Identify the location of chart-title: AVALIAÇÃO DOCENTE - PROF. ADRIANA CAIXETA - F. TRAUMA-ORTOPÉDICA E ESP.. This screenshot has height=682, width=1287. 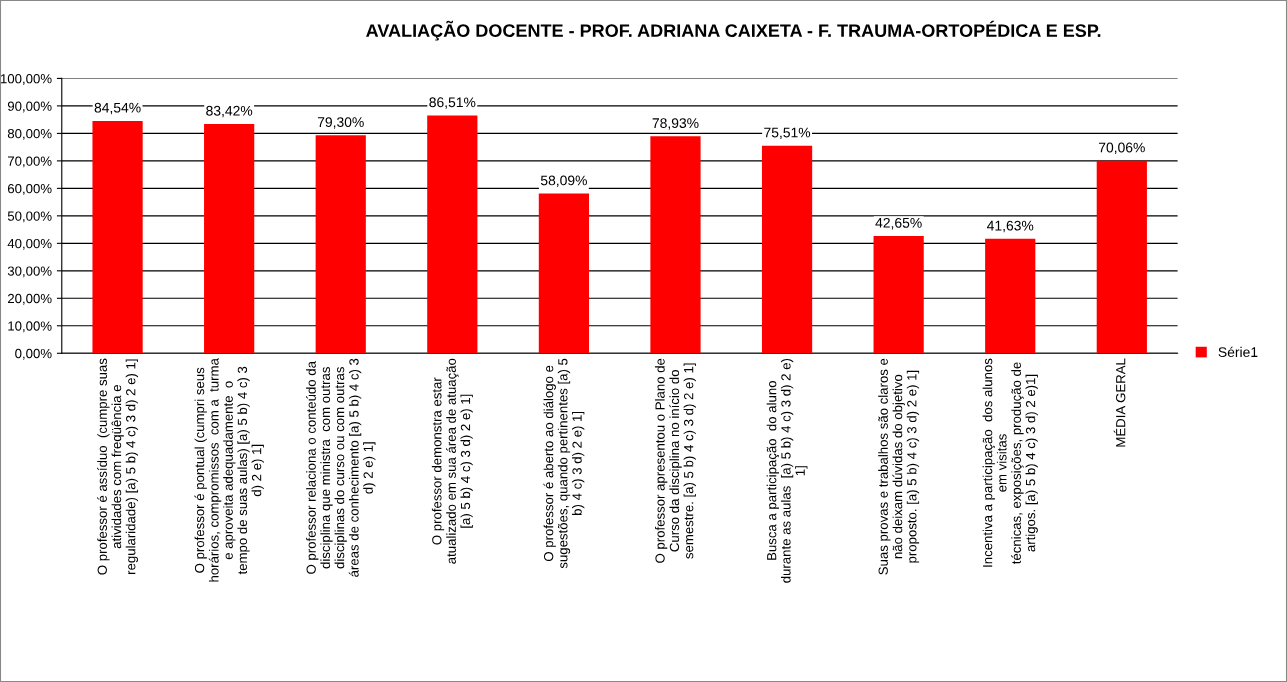
(733, 30).